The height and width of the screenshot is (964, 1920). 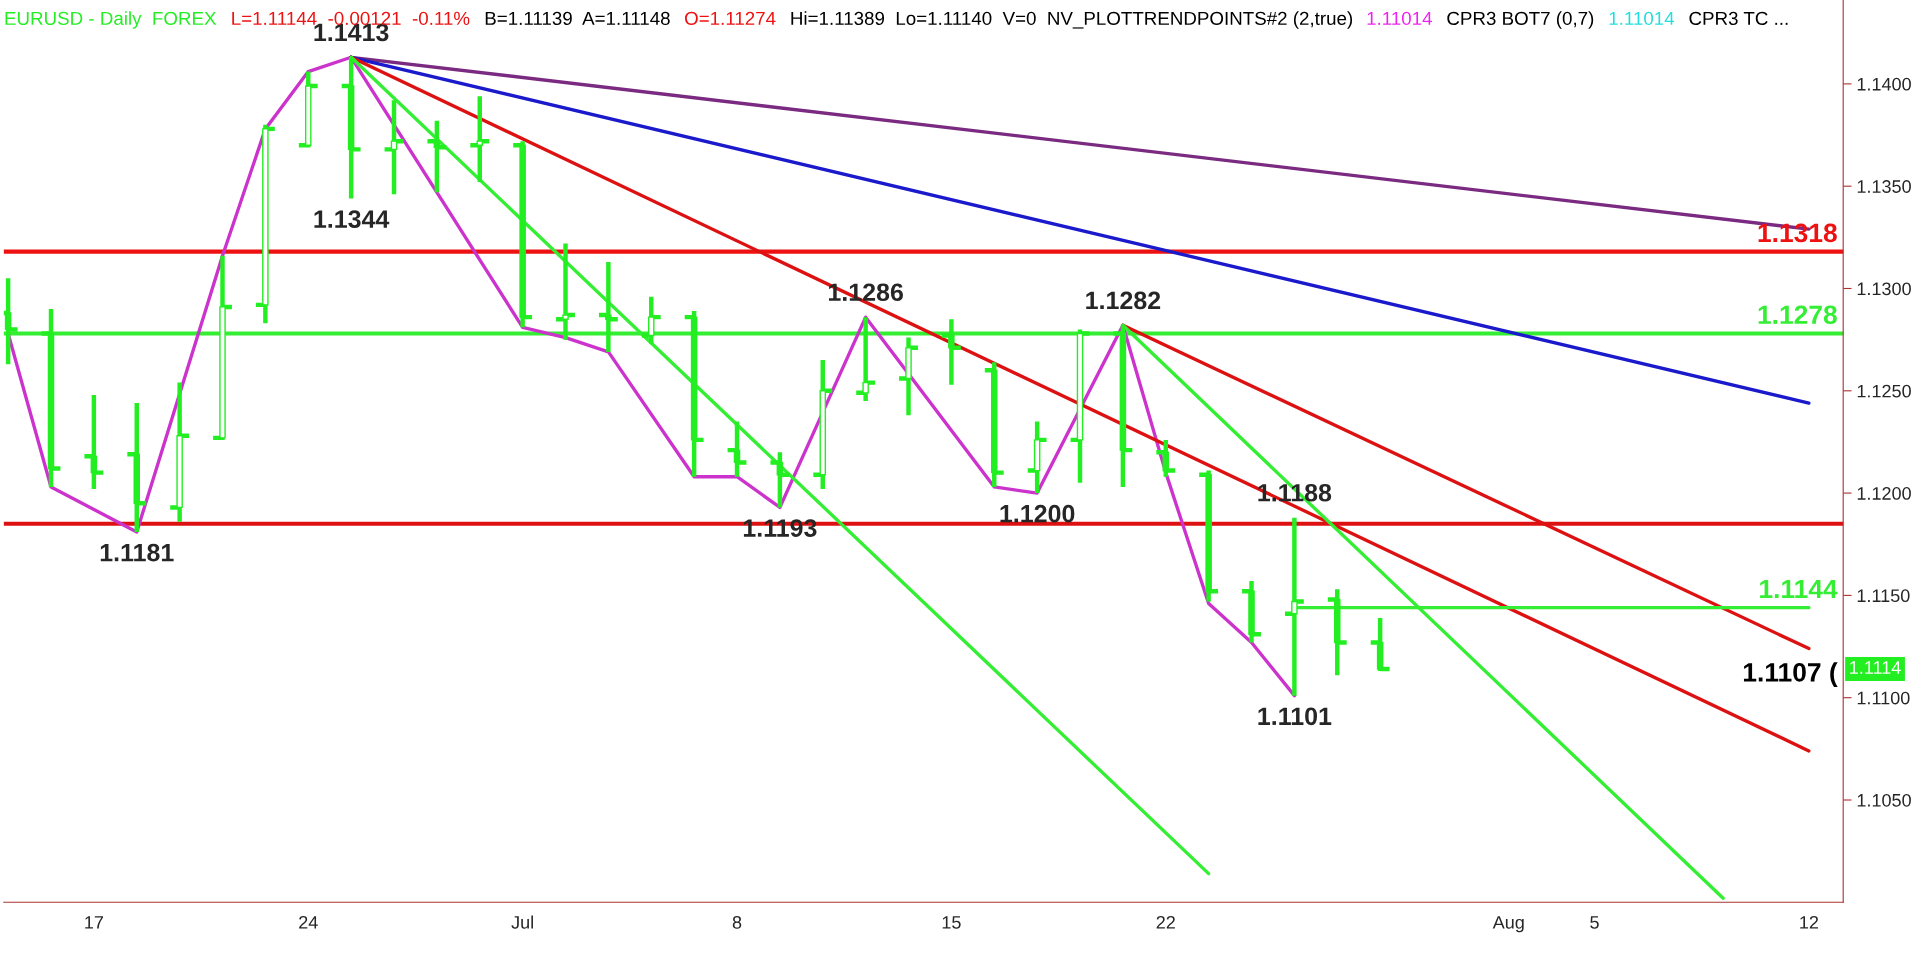 I want to click on annotation: 1.1144, so click(x=1799, y=589).